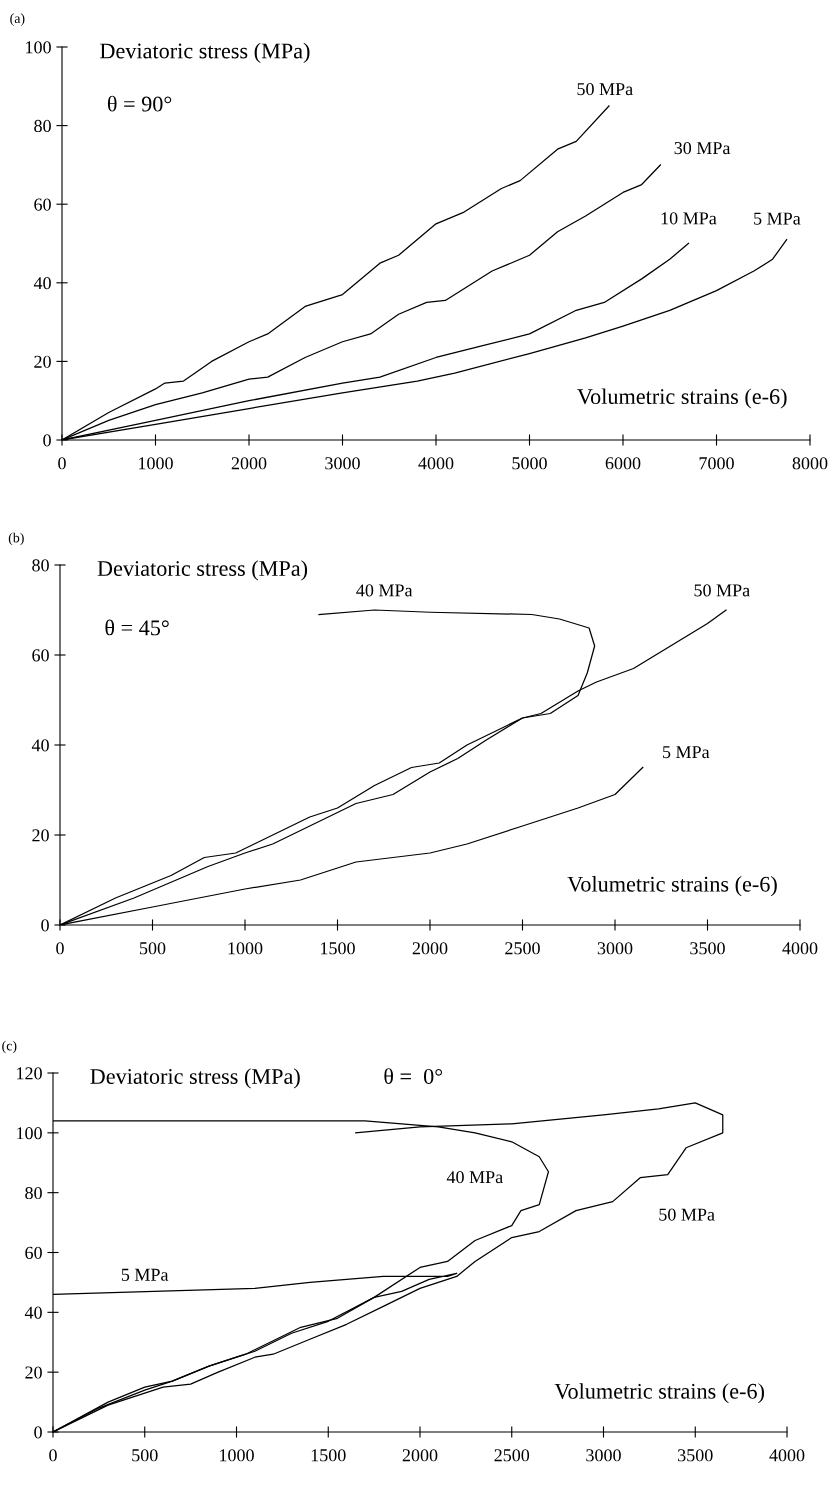  Describe the element at coordinates (716, 463) in the screenshot. I see `x-tick-label: 7000` at that location.